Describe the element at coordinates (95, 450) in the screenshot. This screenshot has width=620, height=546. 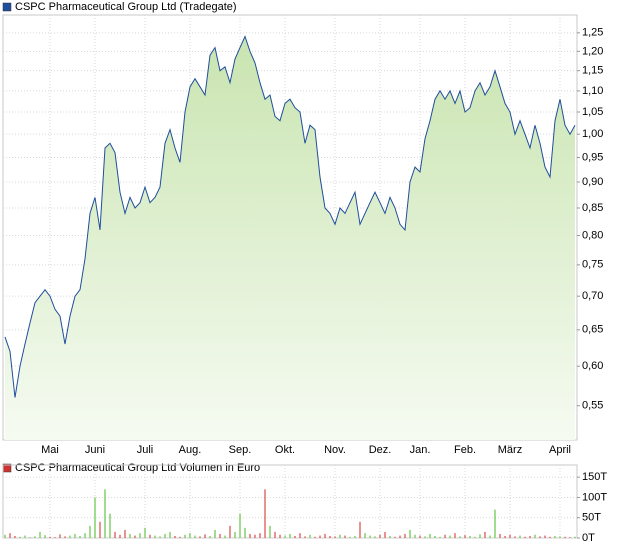
I see `x-tick-label: Juni` at that location.